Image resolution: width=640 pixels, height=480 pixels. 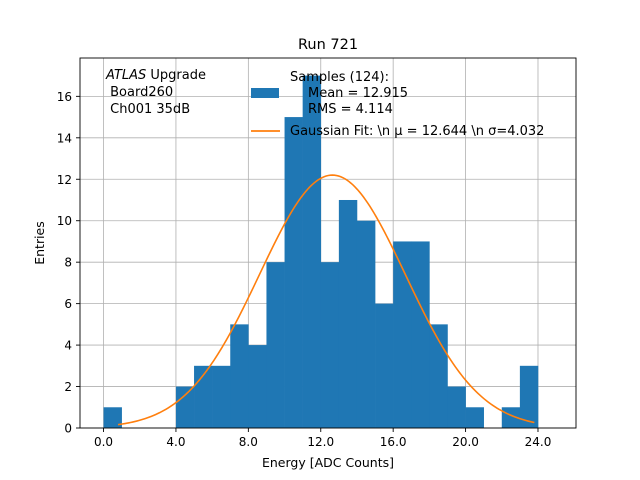 I want to click on x-axis-ticks: 0.0 4.0 8.0 12.0 16.0 20.0 24.0, so click(x=322, y=438).